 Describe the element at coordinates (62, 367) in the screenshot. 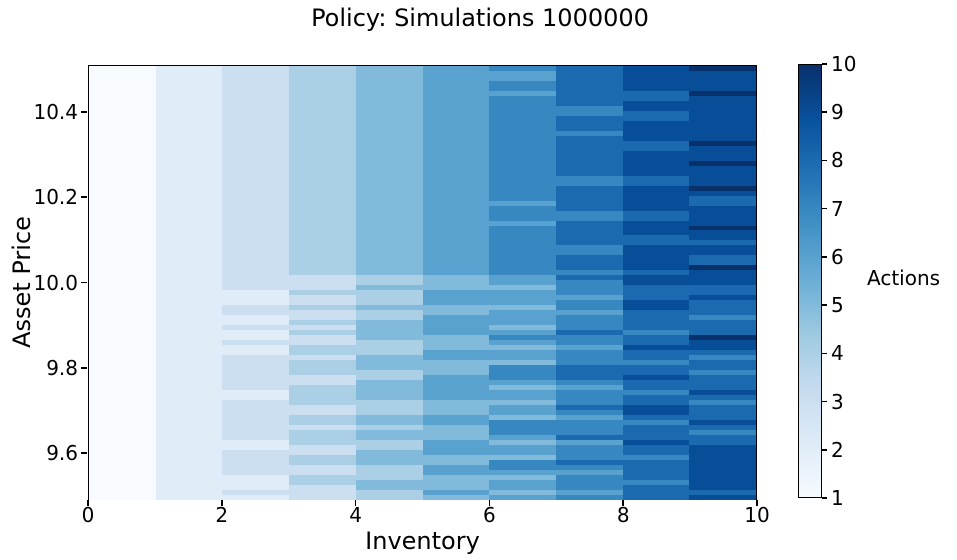

I see `y-tick-label: 9.8` at that location.